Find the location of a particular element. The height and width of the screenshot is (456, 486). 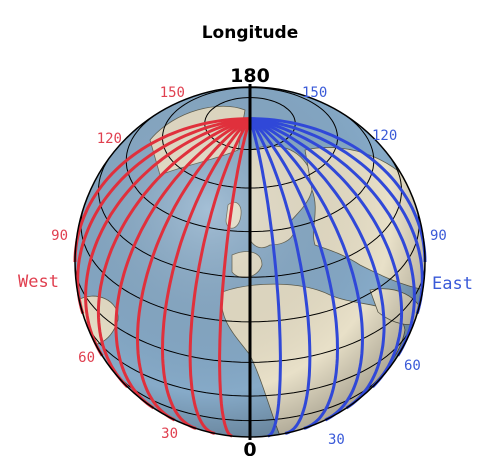

east-tick-120: 120 is located at coordinates (384, 136).